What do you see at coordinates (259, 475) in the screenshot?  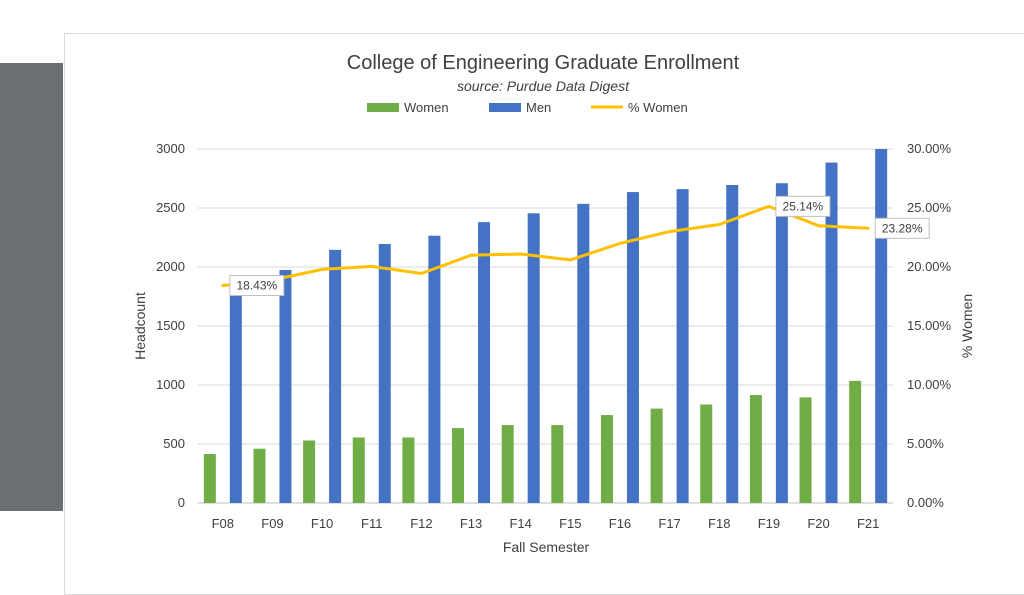 I see `bar-women-f09` at bounding box center [259, 475].